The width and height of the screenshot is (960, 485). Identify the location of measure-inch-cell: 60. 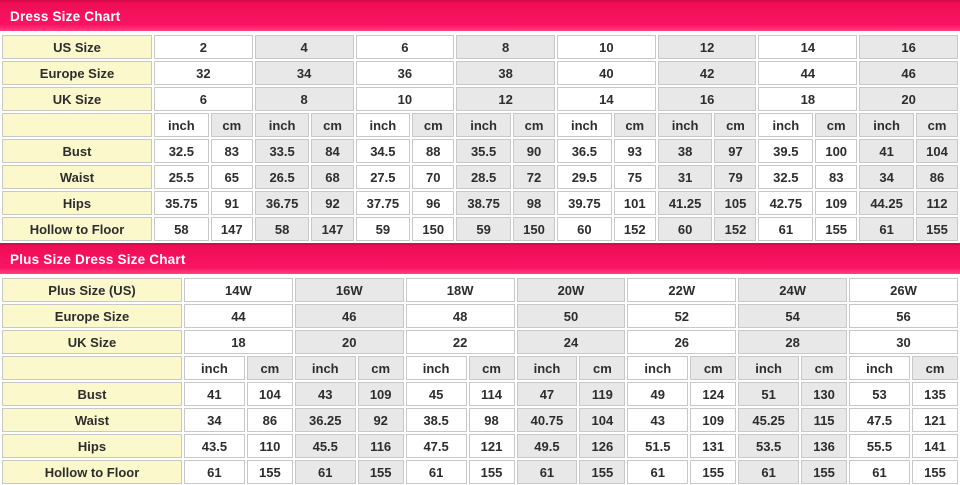
(584, 229).